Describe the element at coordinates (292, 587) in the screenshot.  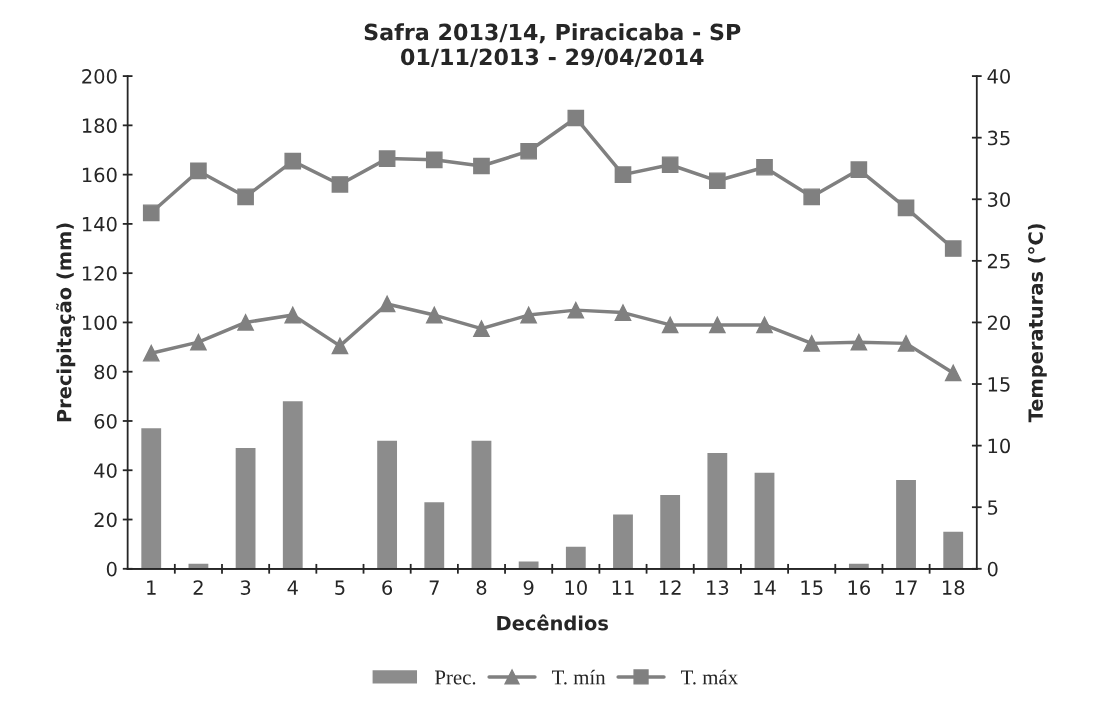
I see `x-tick-label: 4` at that location.